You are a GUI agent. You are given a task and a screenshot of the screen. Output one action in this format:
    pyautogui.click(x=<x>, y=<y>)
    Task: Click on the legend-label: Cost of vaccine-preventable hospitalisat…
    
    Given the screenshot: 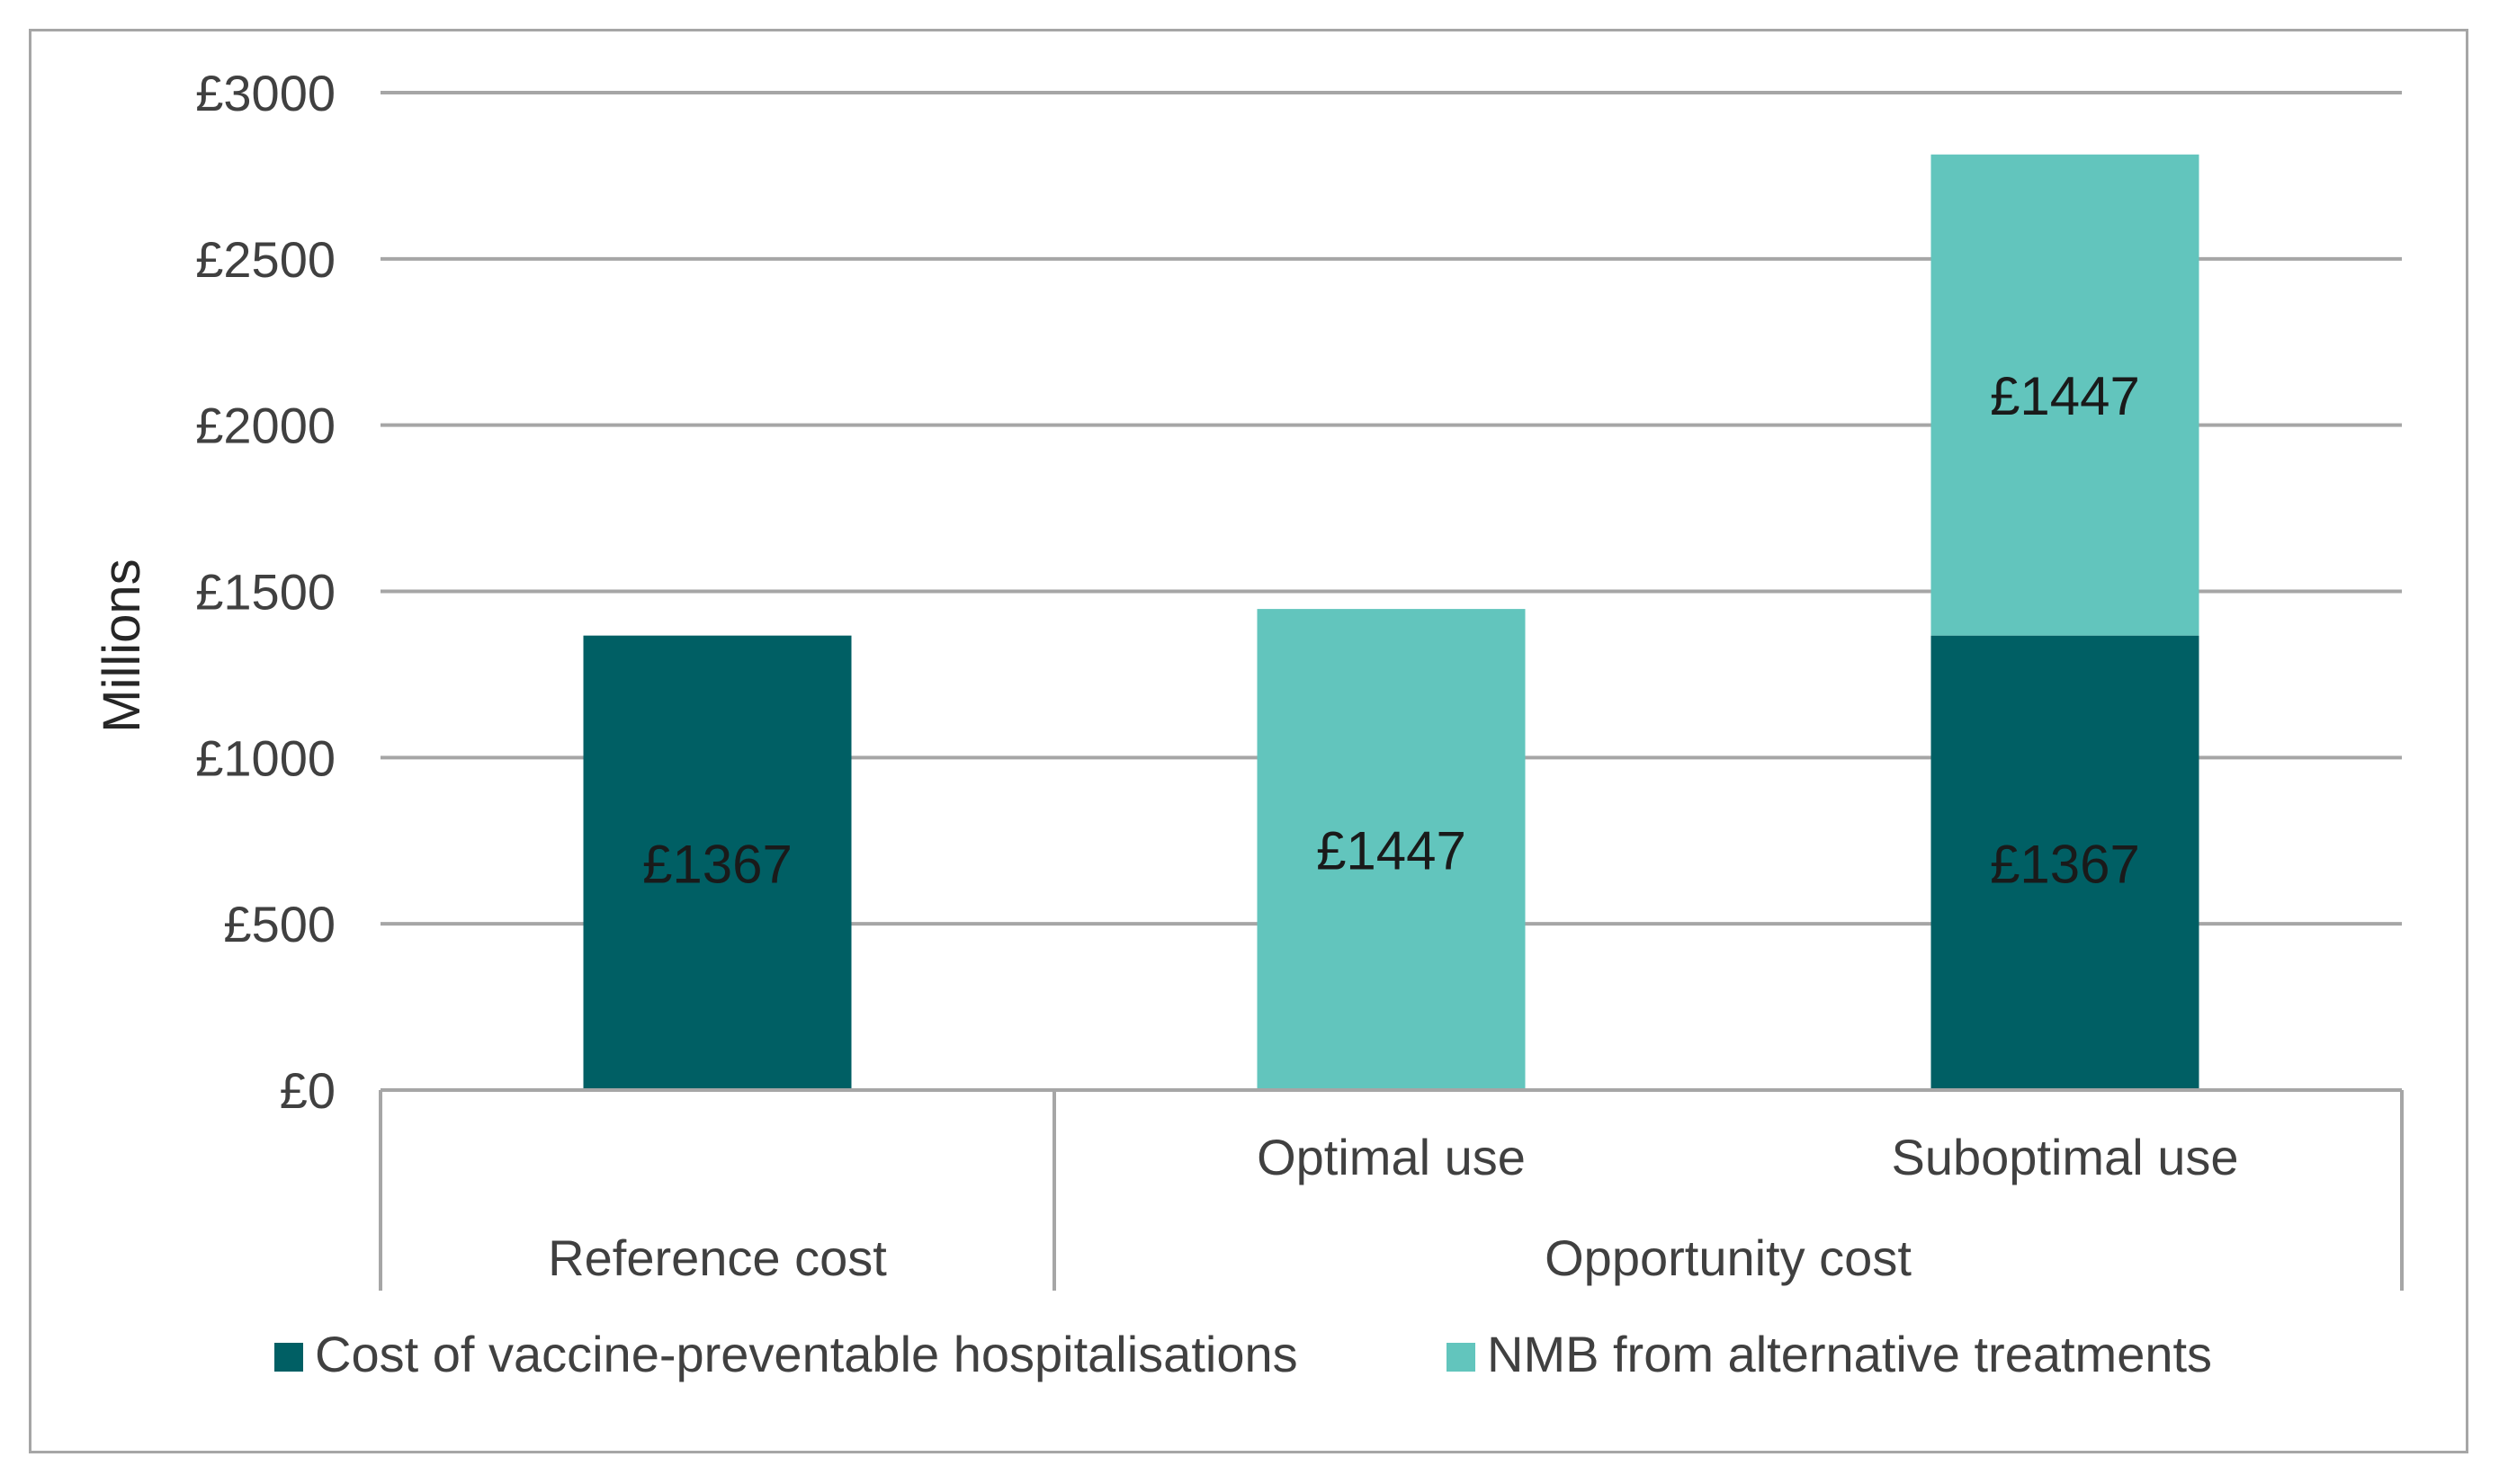 What is the action you would take?
    pyautogui.click(x=807, y=1354)
    